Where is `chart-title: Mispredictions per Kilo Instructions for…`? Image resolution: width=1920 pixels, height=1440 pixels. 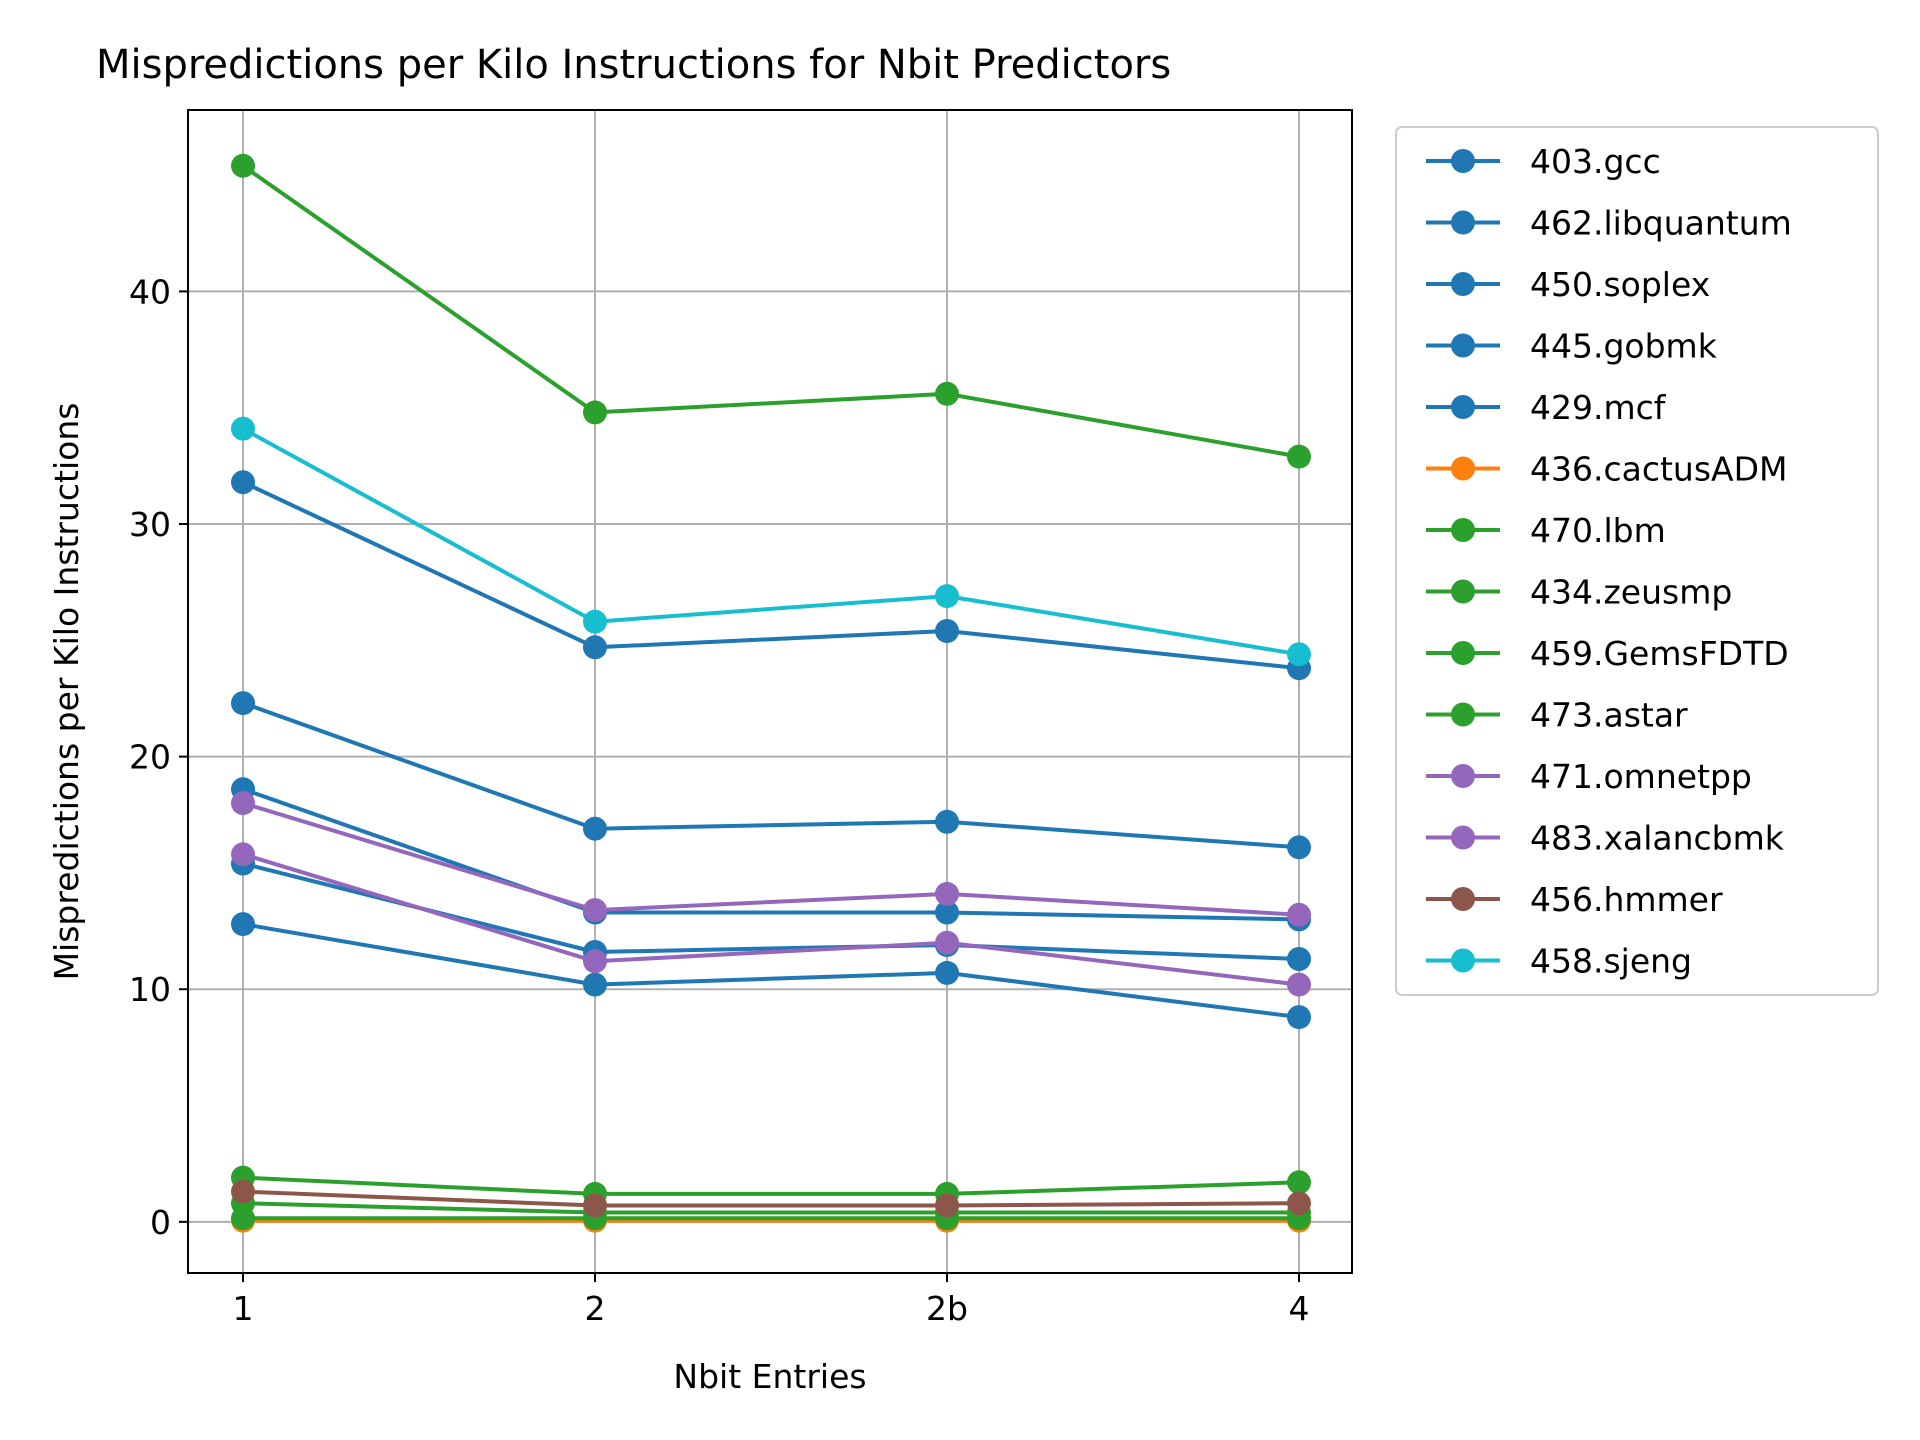 chart-title: Mispredictions per Kilo Instructions for… is located at coordinates (633, 65).